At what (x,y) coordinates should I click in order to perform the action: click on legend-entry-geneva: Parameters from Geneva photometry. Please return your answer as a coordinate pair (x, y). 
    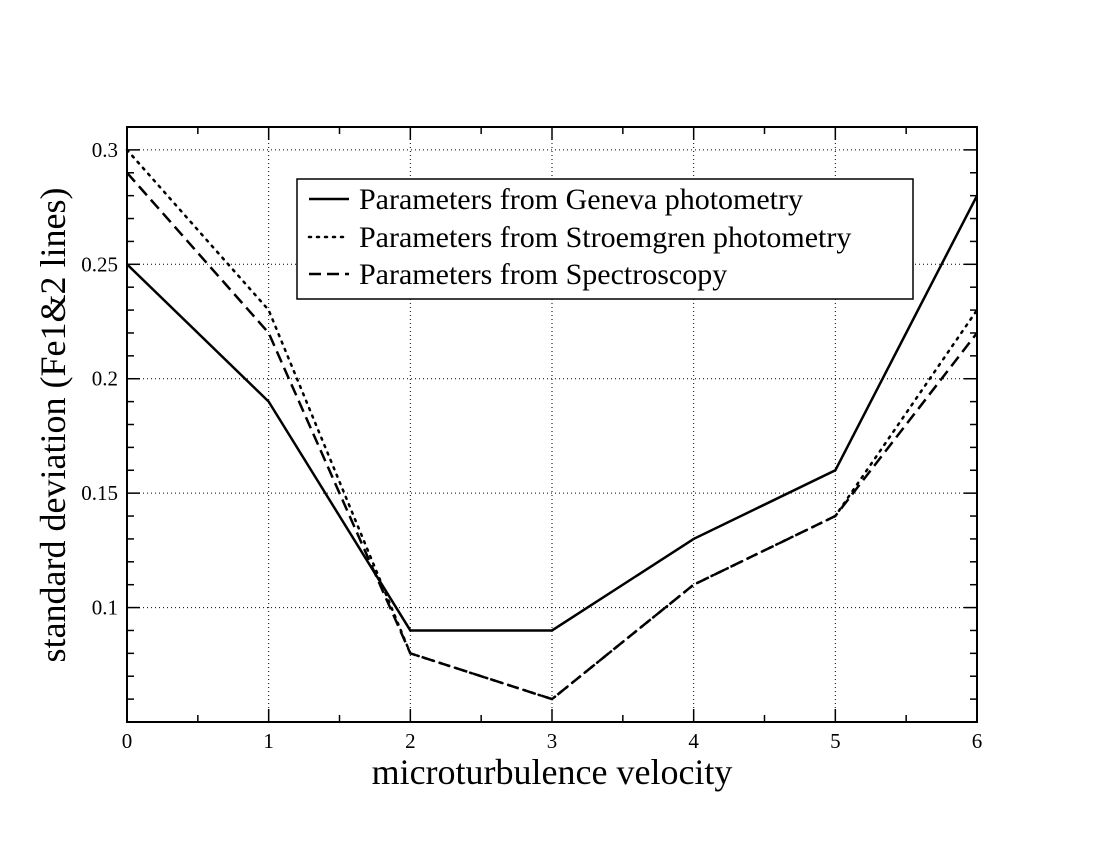
    Looking at the image, I should click on (581, 199).